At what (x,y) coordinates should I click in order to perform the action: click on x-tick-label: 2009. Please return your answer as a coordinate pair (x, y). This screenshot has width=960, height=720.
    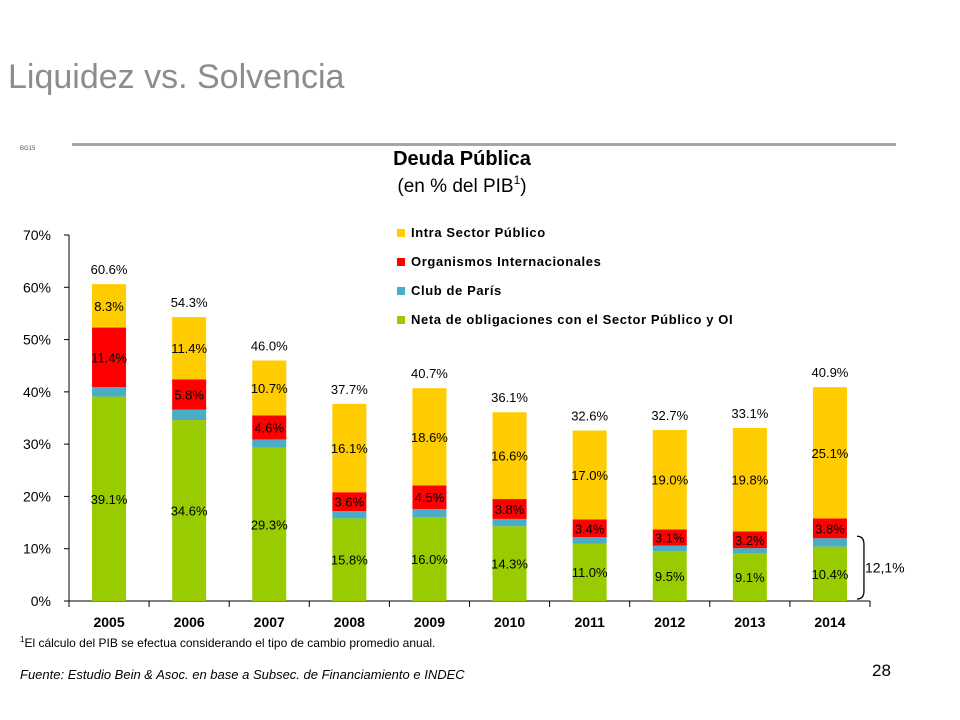
    Looking at the image, I should click on (429, 622).